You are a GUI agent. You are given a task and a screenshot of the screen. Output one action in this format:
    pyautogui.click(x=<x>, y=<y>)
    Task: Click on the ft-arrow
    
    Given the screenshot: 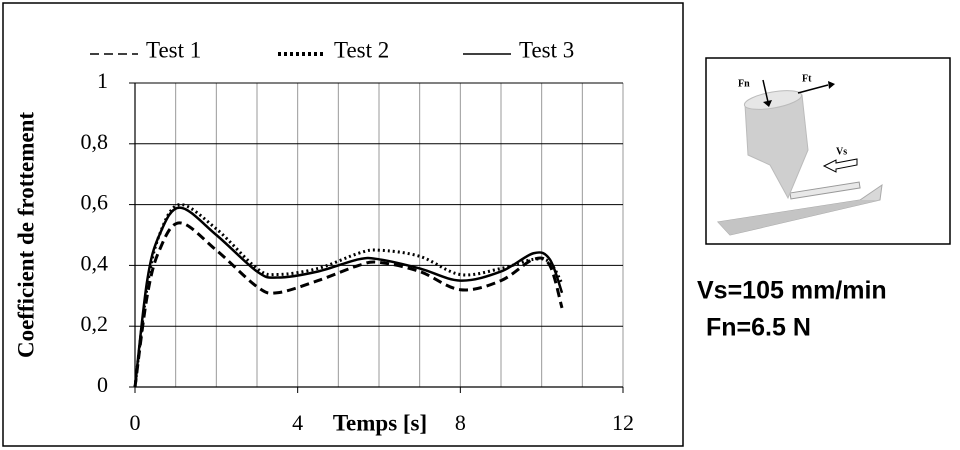 What is the action you would take?
    pyautogui.click(x=813, y=89)
    